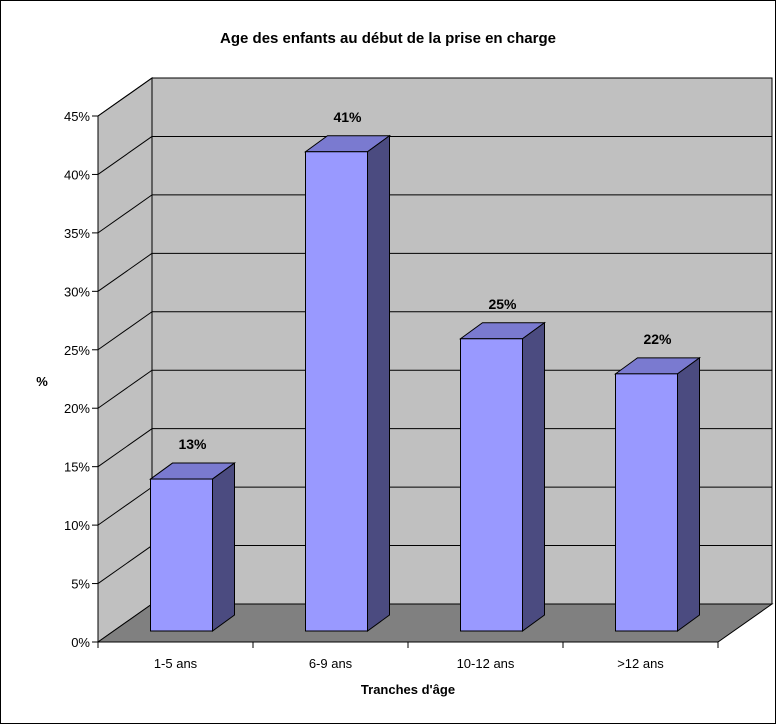 The height and width of the screenshot is (724, 776). Describe the element at coordinates (125, 360) in the screenshot. I see `side-wall` at that location.